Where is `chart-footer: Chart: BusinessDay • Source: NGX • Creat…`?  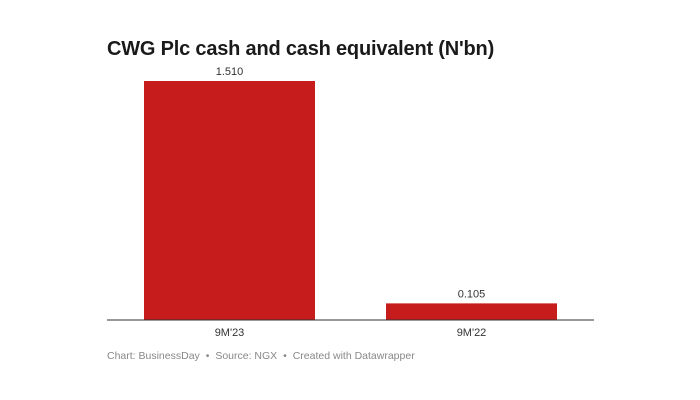 chart-footer: Chart: BusinessDay • Source: NGX • Creat… is located at coordinates (261, 356).